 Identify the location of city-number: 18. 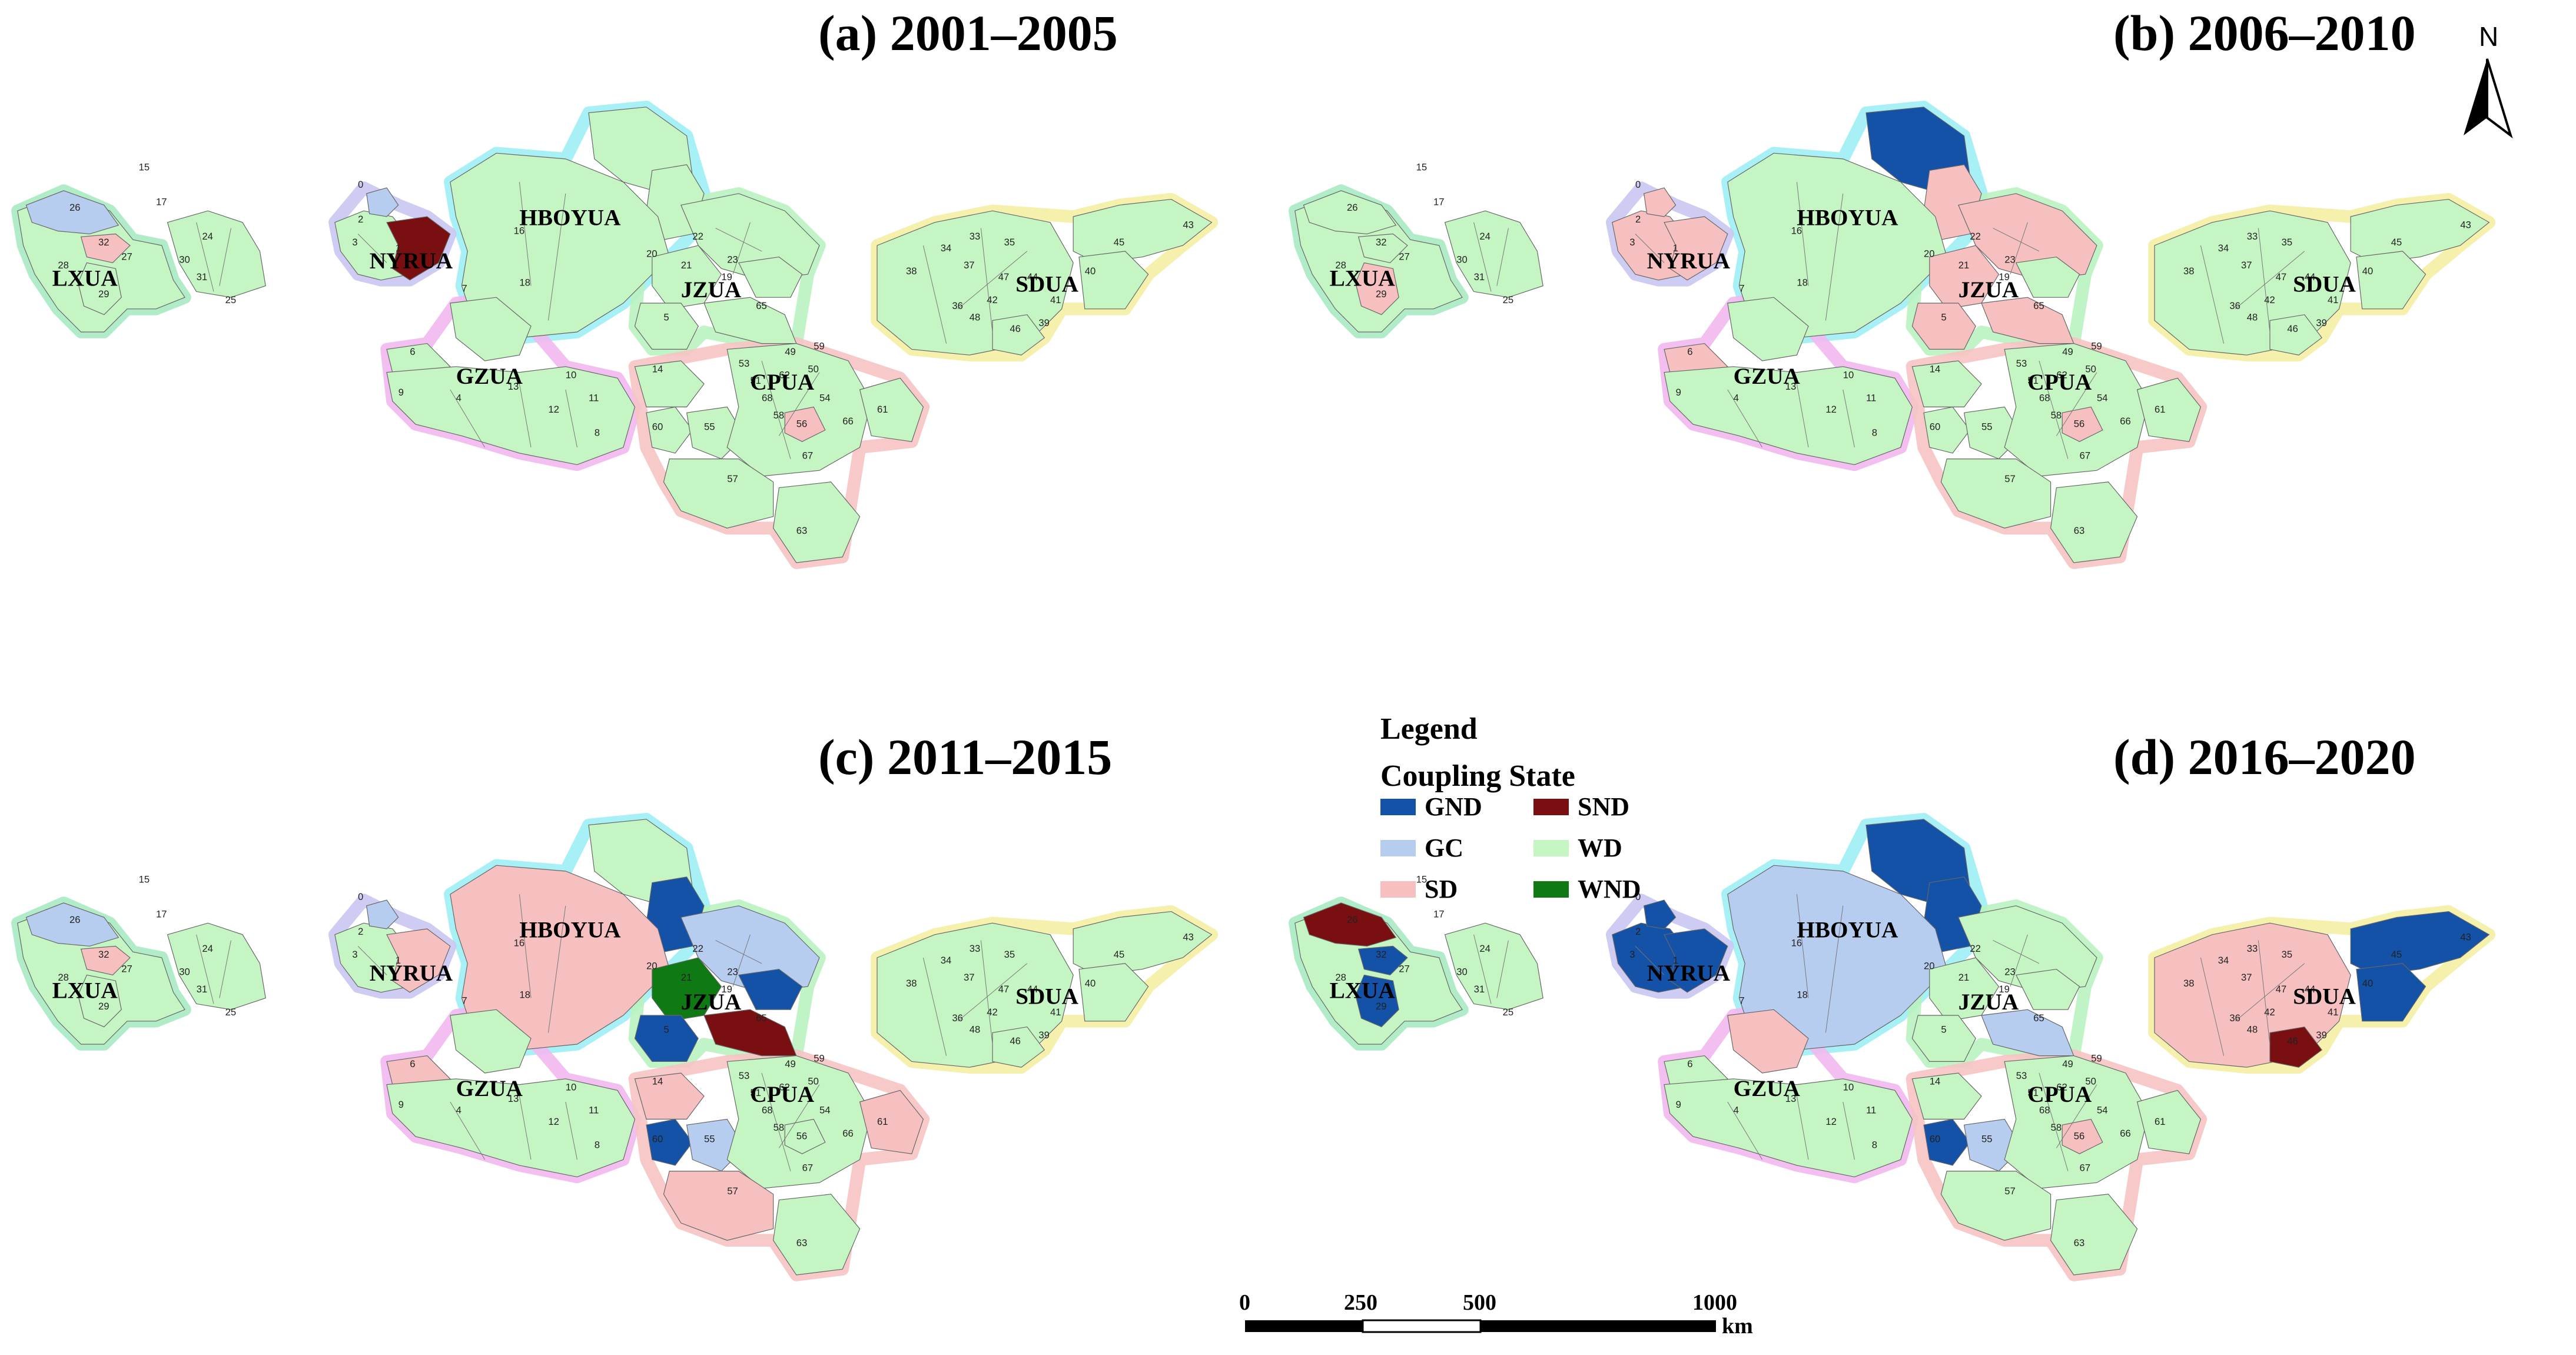
(524, 995).